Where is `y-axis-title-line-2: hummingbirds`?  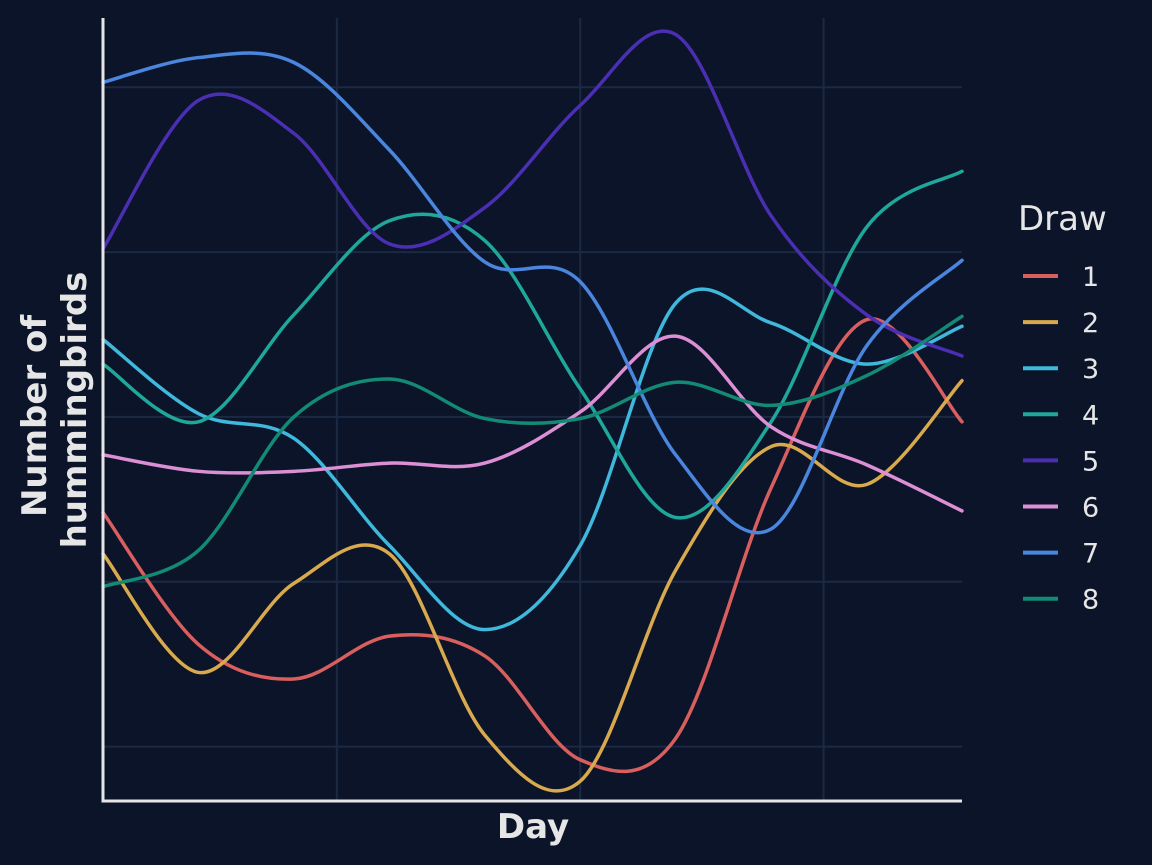 y-axis-title-line-2: hummingbirds is located at coordinates (75, 410).